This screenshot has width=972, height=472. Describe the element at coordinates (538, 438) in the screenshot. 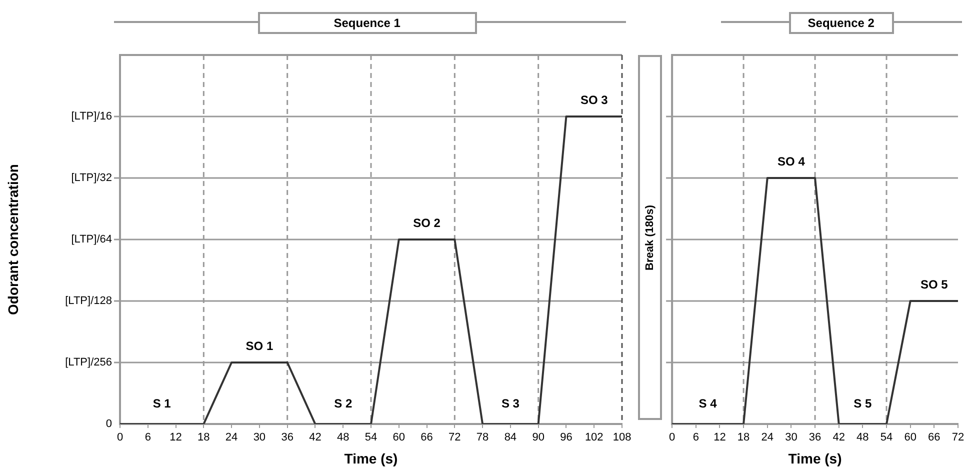

I see `x-tick-label: 90` at that location.